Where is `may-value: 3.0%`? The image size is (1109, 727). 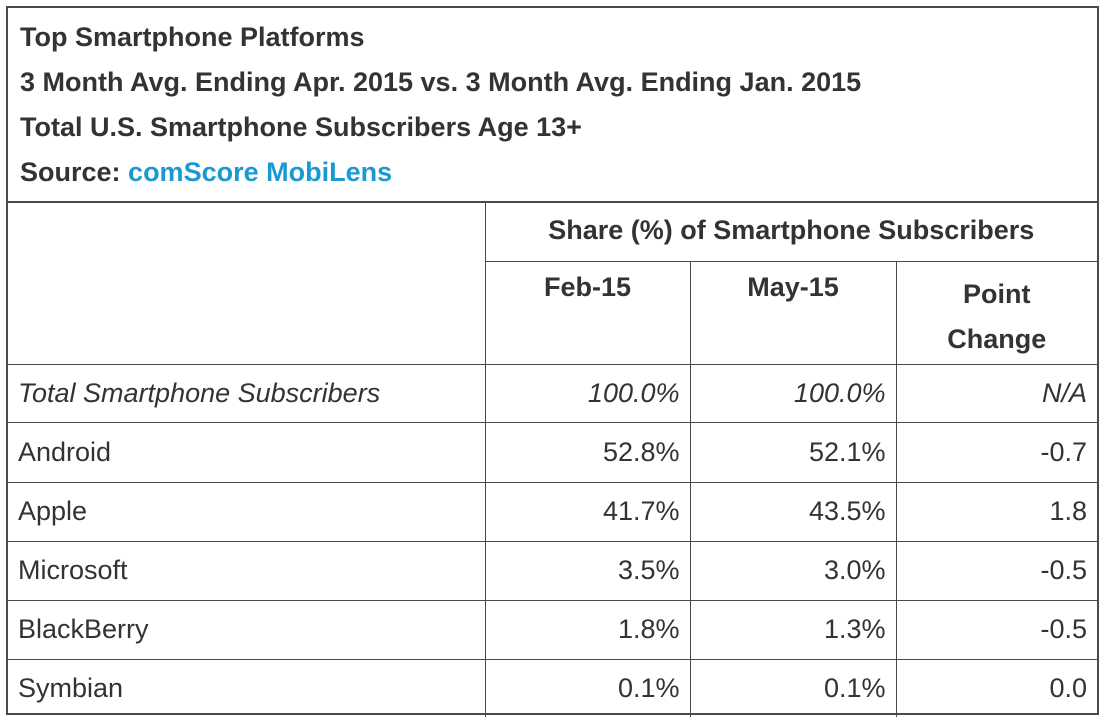
may-value: 3.0% is located at coordinates (793, 570).